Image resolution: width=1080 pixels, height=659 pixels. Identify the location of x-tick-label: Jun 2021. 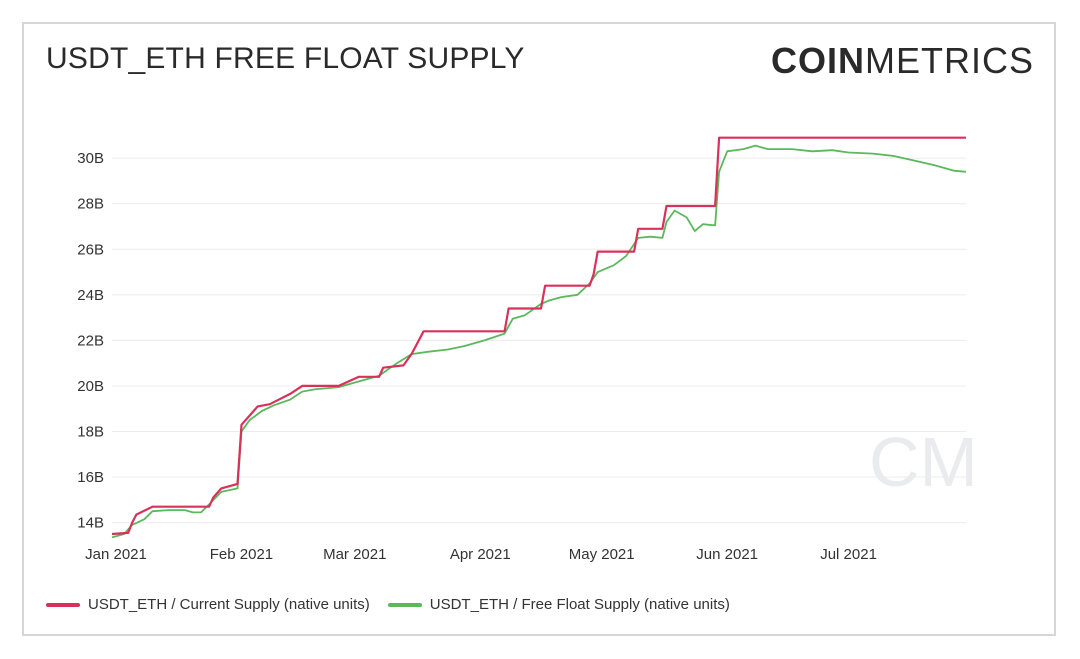
(727, 554).